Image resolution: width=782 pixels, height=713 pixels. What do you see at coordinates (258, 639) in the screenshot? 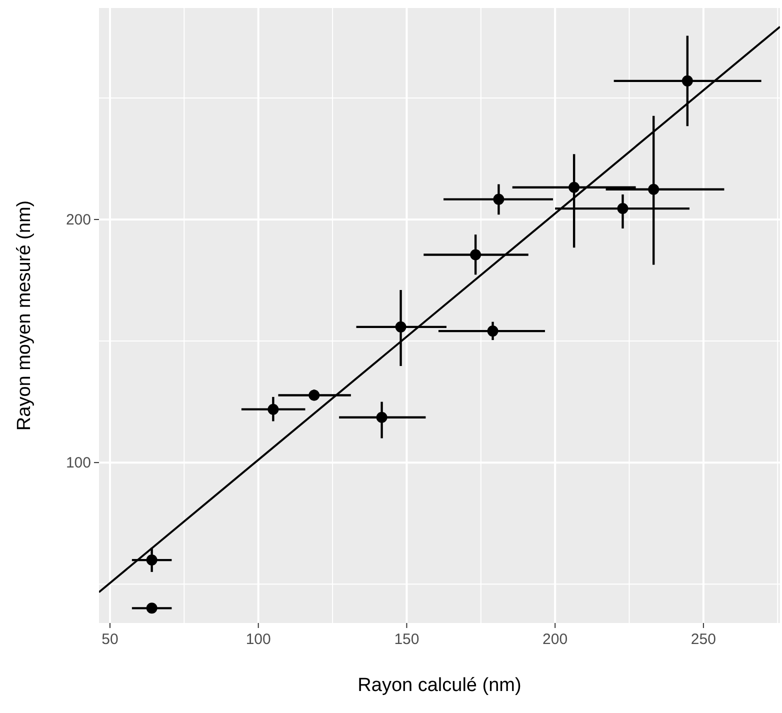
I see `x-tick-label: 100` at bounding box center [258, 639].